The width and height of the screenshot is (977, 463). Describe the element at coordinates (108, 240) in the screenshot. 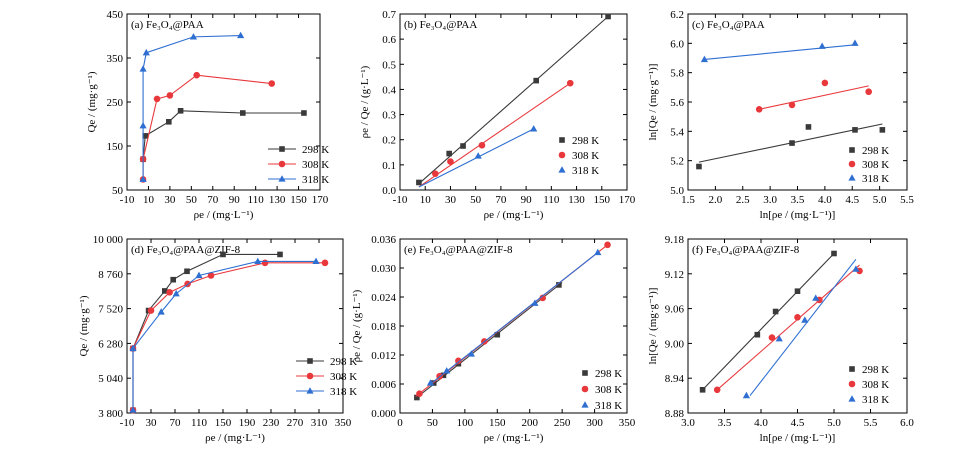

I see `y-tick-label: 10 000` at that location.